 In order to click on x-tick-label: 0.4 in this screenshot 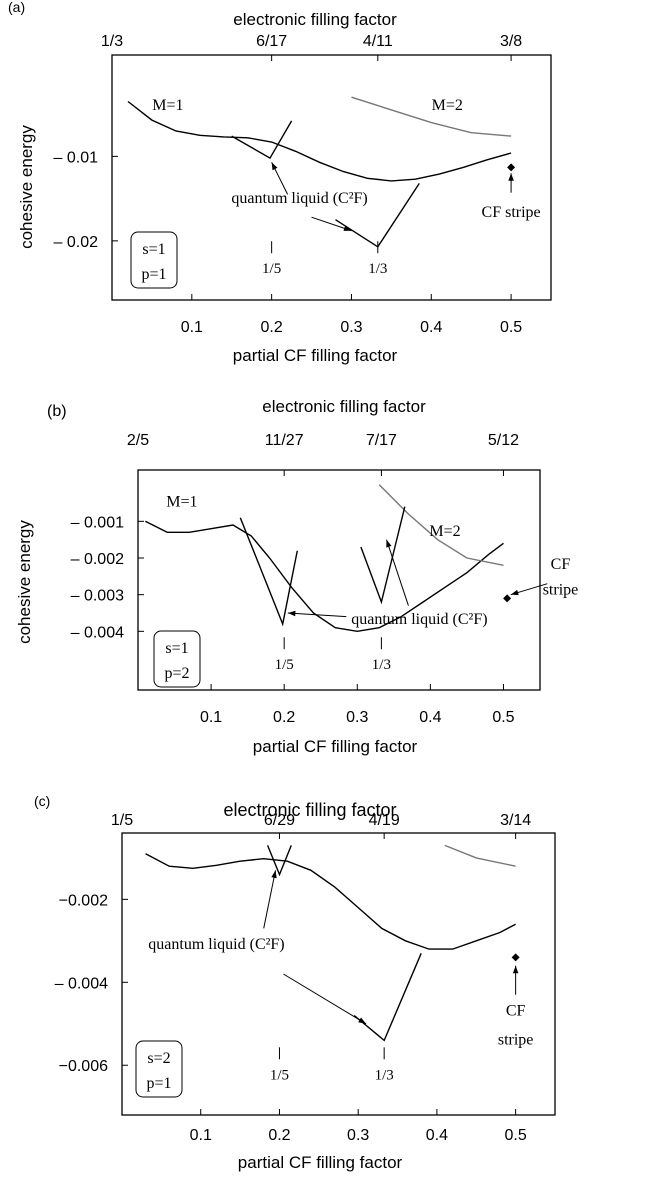, I will do `click(437, 1135)`.